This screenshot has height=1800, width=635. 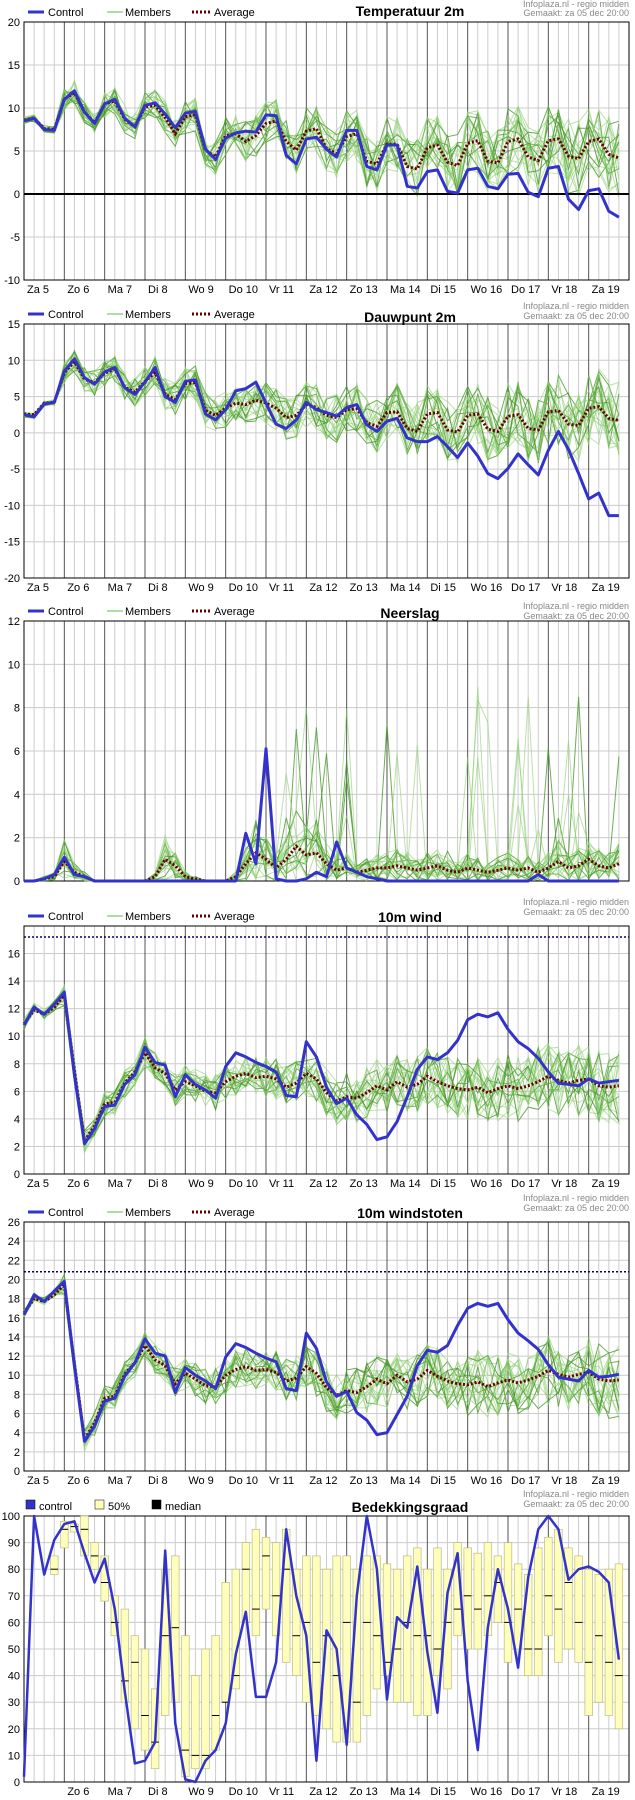 What do you see at coordinates (17, 839) in the screenshot?
I see `y-tick-label: 2` at bounding box center [17, 839].